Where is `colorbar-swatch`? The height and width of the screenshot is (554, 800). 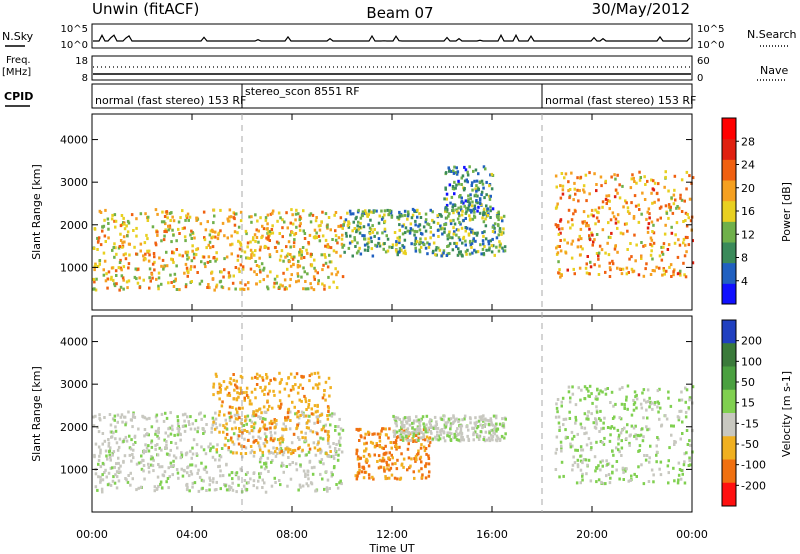
colorbar-swatch is located at coordinates (729, 448).